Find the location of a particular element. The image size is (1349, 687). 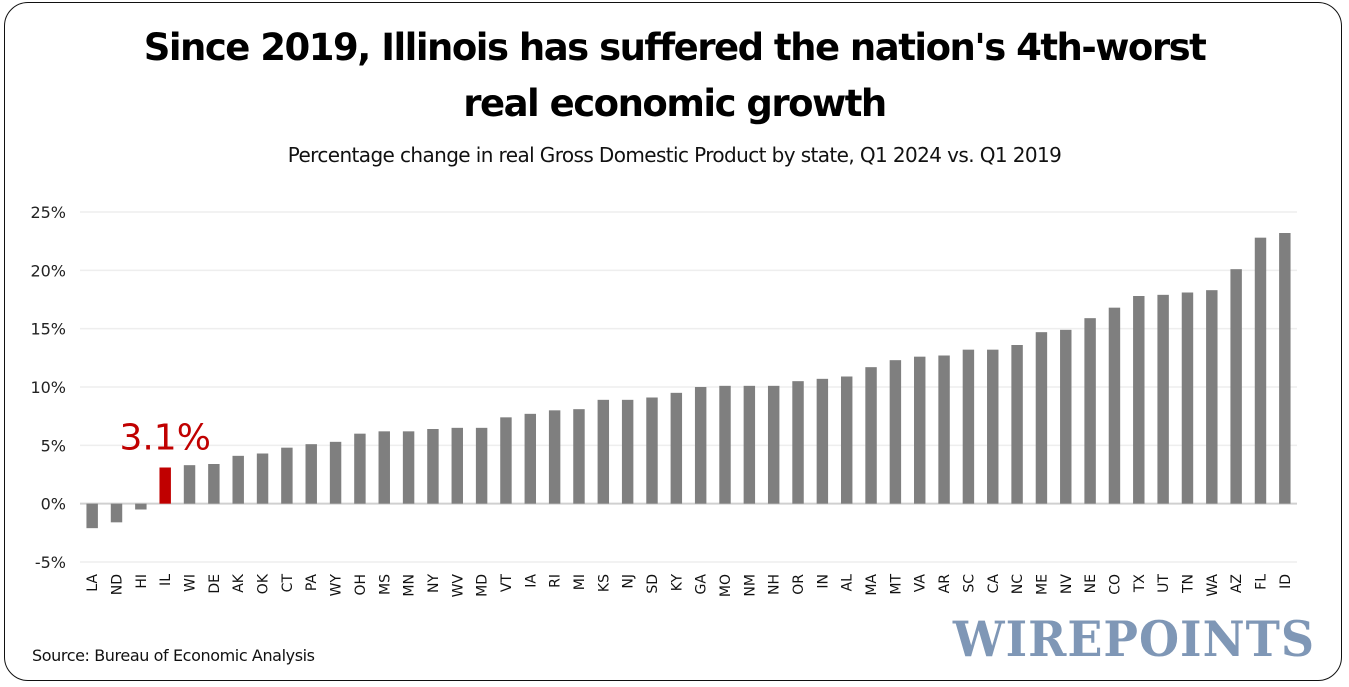

x-tick-label: WY is located at coordinates (337, 585).